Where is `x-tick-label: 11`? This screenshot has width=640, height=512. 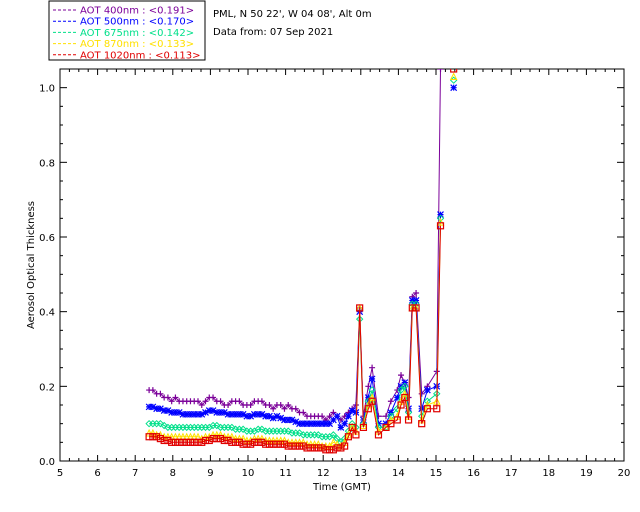 x-tick-label: 11 is located at coordinates (285, 473).